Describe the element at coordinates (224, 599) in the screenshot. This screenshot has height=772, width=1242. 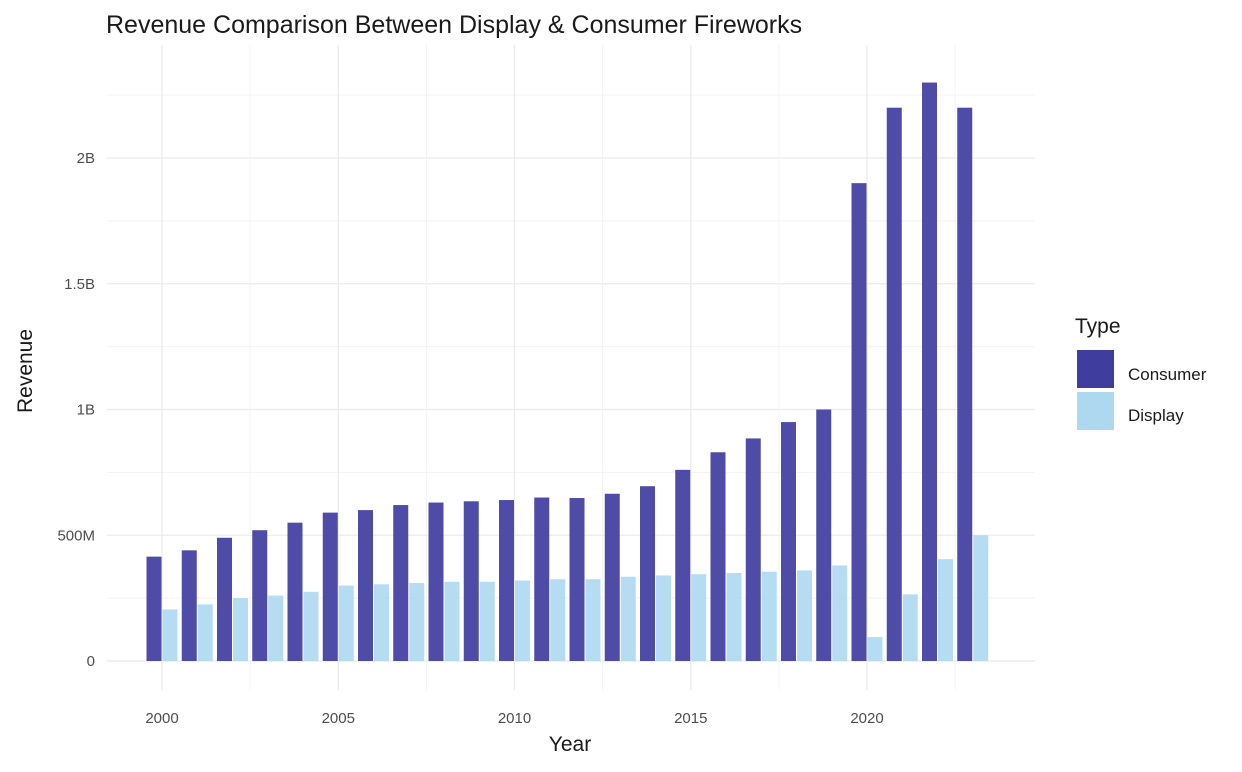
I see `bar-consumer-2002` at that location.